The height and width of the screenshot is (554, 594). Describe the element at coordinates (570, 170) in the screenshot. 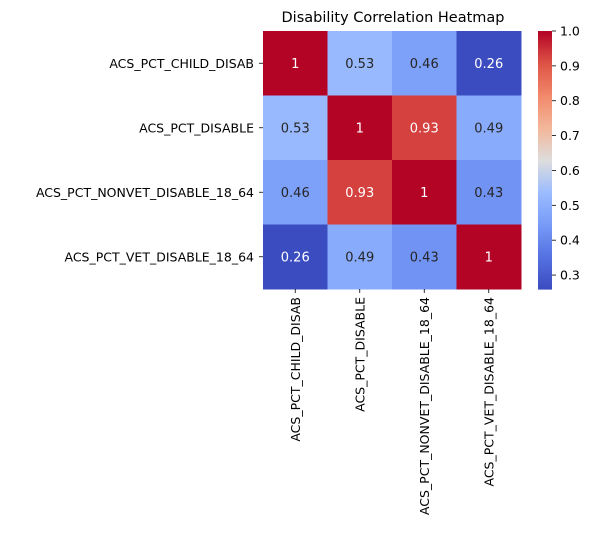

I see `colorbar-tick-label: 0.6` at that location.